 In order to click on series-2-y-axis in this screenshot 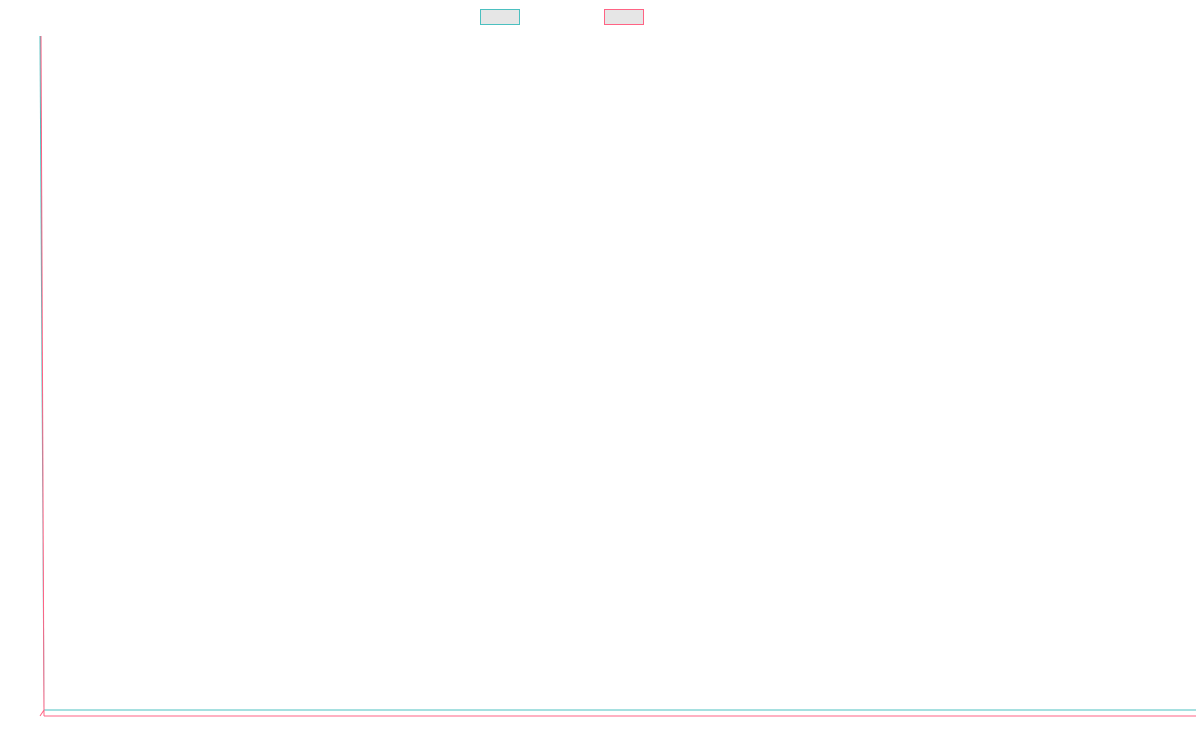, I will do `click(42, 376)`.